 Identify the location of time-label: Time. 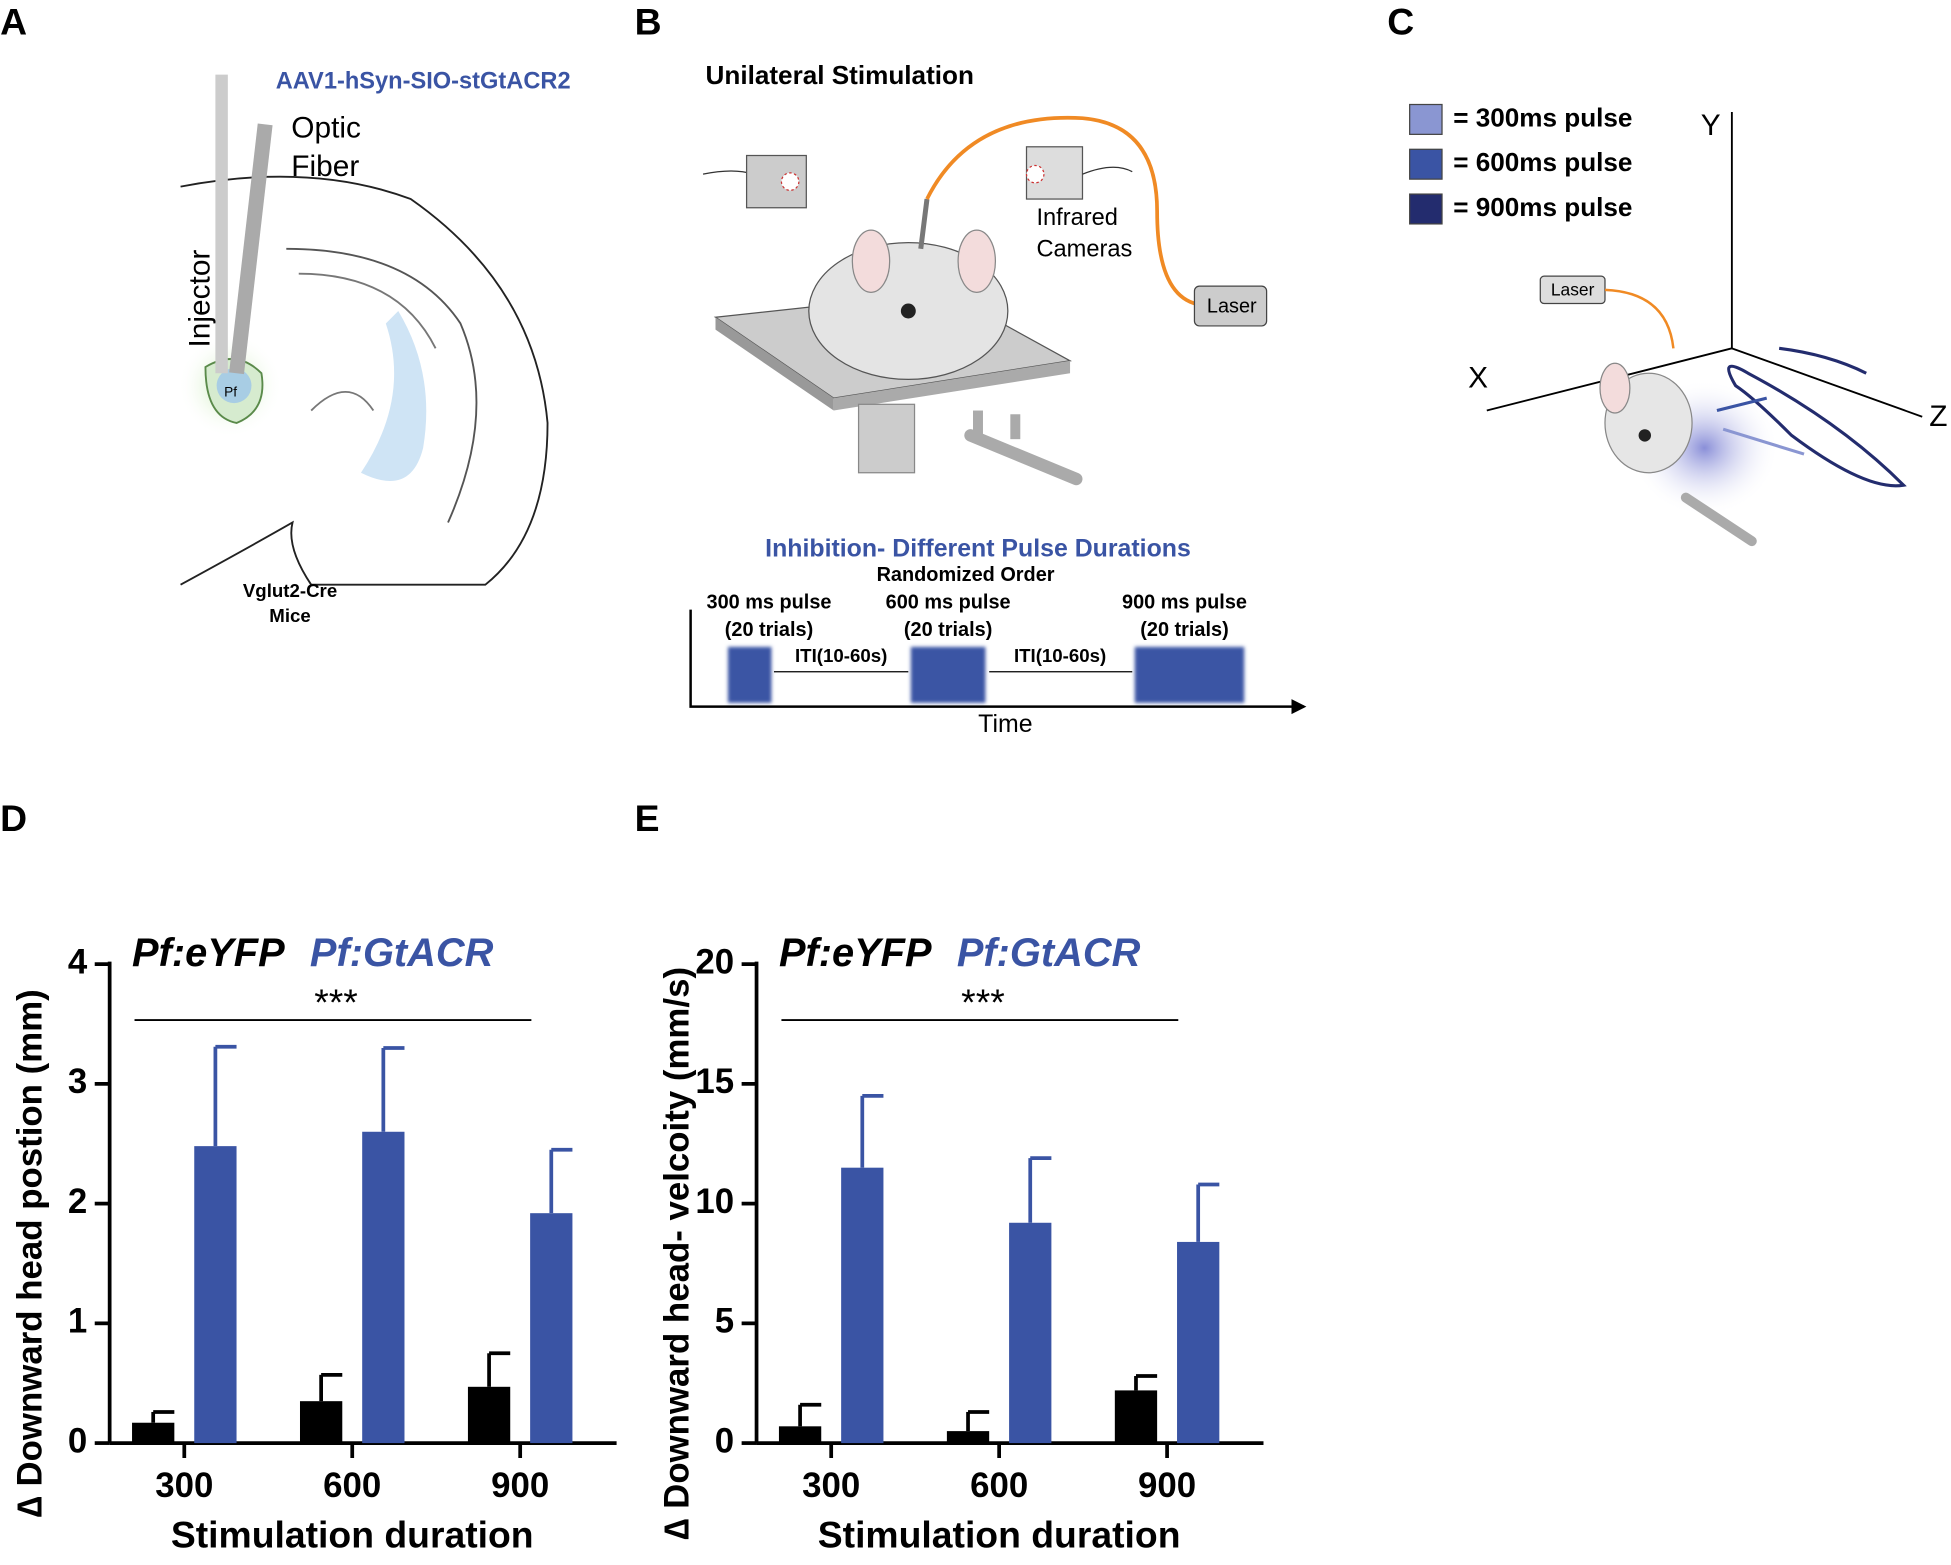
(1005, 724).